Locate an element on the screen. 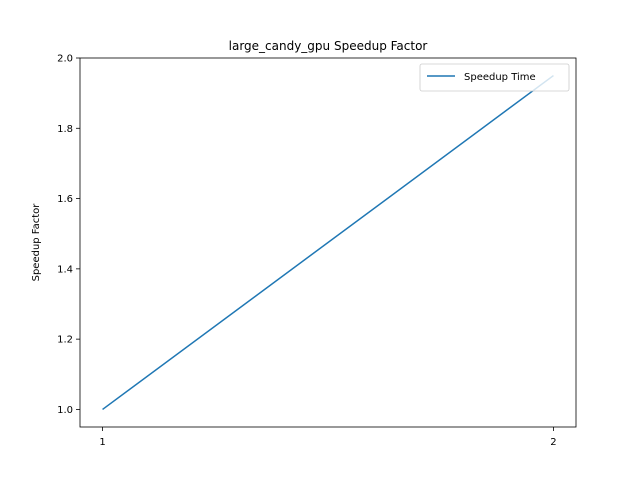 This screenshot has width=640, height=480. y-tick-label: 1.2 is located at coordinates (65, 340).